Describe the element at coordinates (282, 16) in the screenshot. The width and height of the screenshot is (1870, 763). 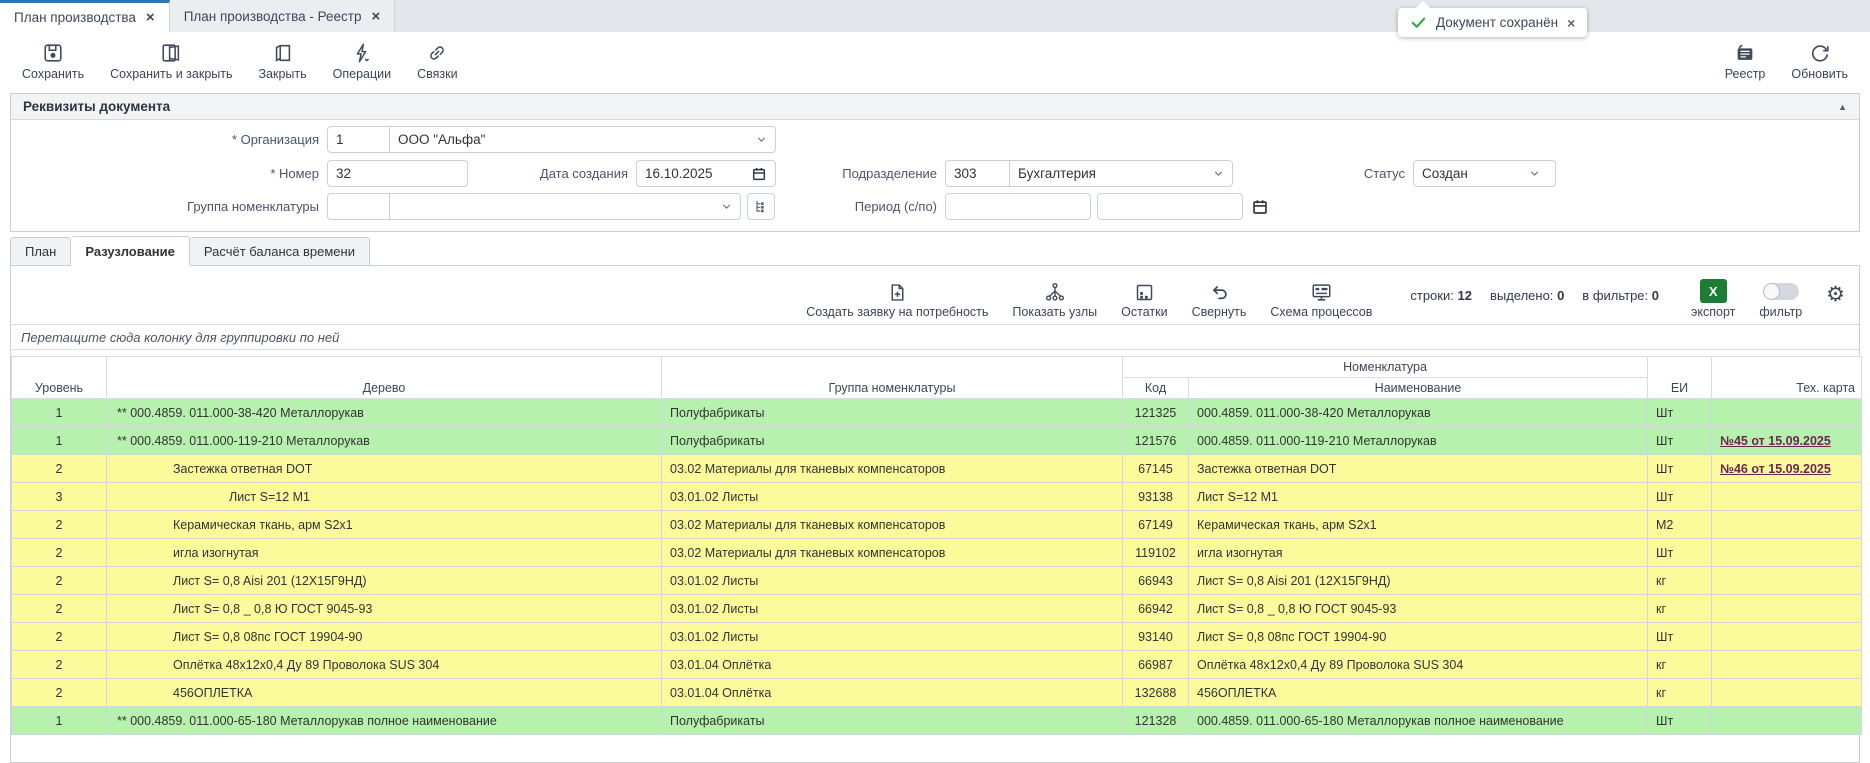
I see `window-tab-production-plan-registry: План производства - Реестр ×` at that location.